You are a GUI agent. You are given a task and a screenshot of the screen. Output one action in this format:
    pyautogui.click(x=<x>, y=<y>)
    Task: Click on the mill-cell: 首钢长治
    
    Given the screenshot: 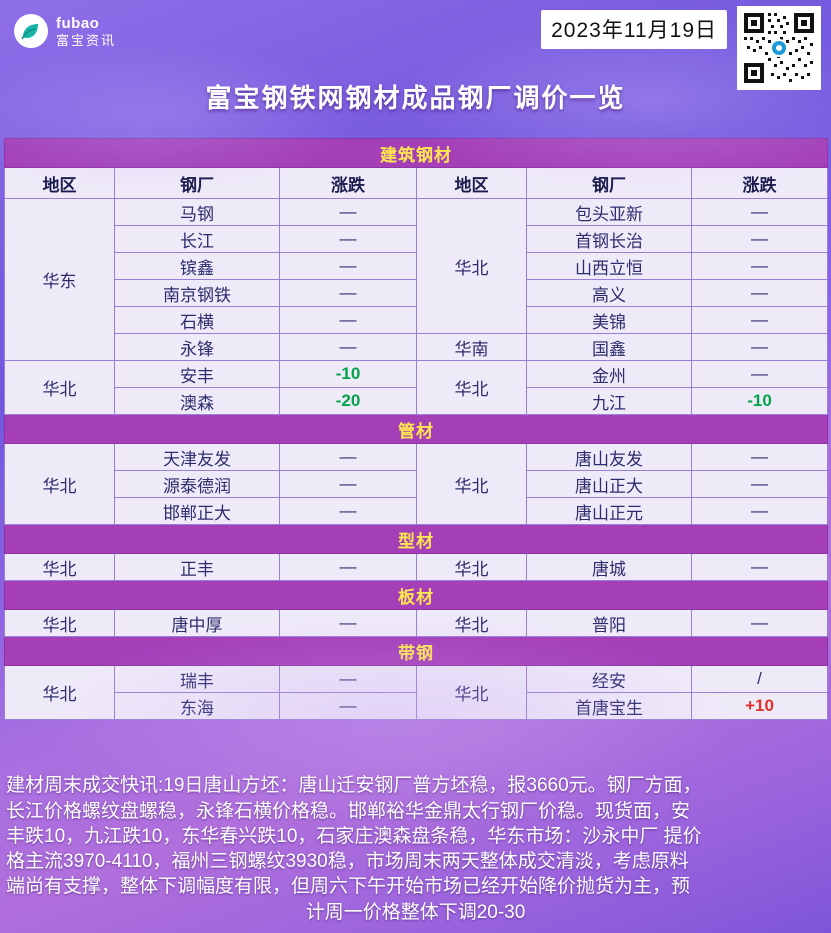 What is the action you would take?
    pyautogui.click(x=609, y=239)
    